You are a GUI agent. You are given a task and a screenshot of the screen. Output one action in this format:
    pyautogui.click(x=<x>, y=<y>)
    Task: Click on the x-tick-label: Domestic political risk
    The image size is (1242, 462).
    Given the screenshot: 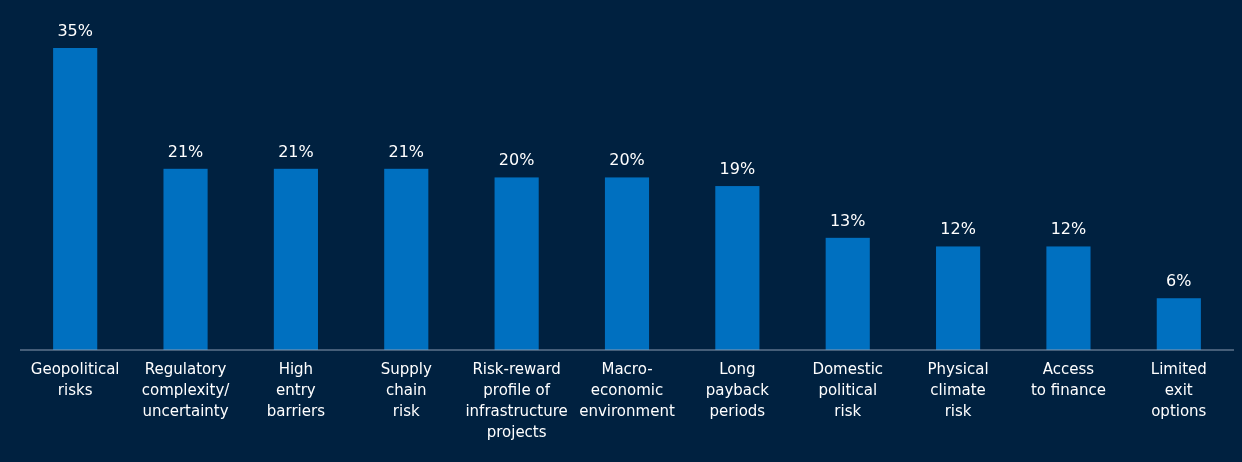 What is the action you would take?
    pyautogui.click(x=848, y=390)
    